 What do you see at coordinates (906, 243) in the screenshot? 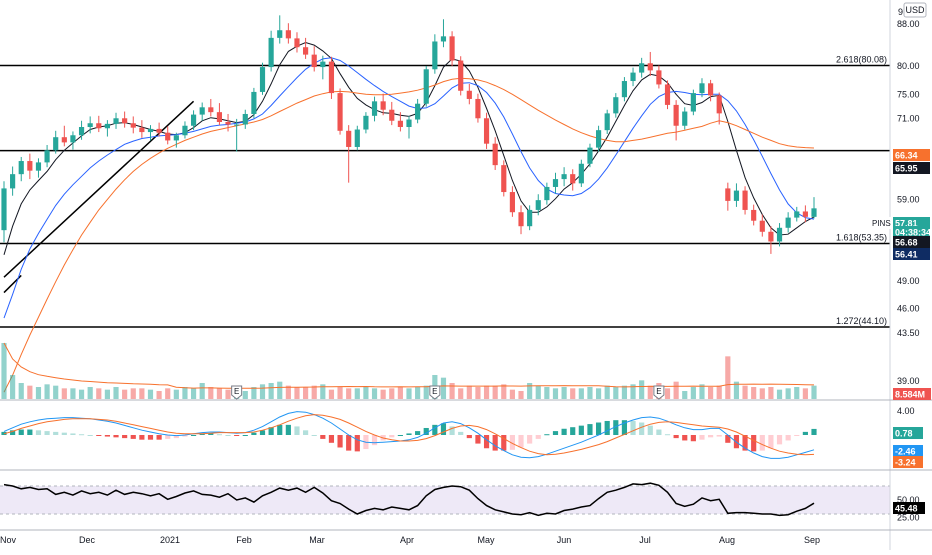
I see `tag-fast-ma-text: 56.68` at bounding box center [906, 243].